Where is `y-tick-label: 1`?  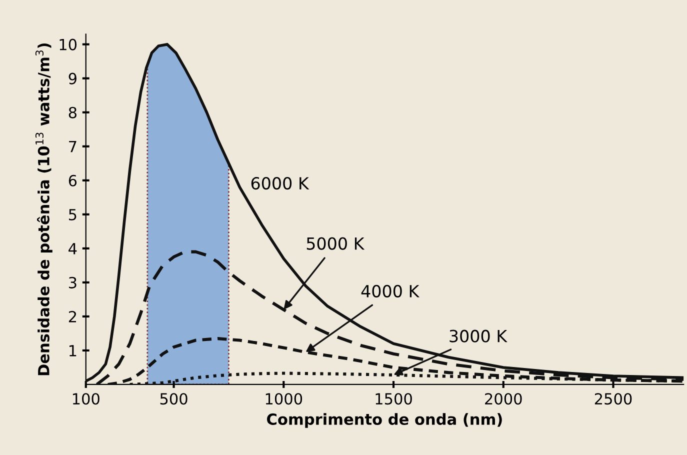 y-tick-label: 1 is located at coordinates (73, 350).